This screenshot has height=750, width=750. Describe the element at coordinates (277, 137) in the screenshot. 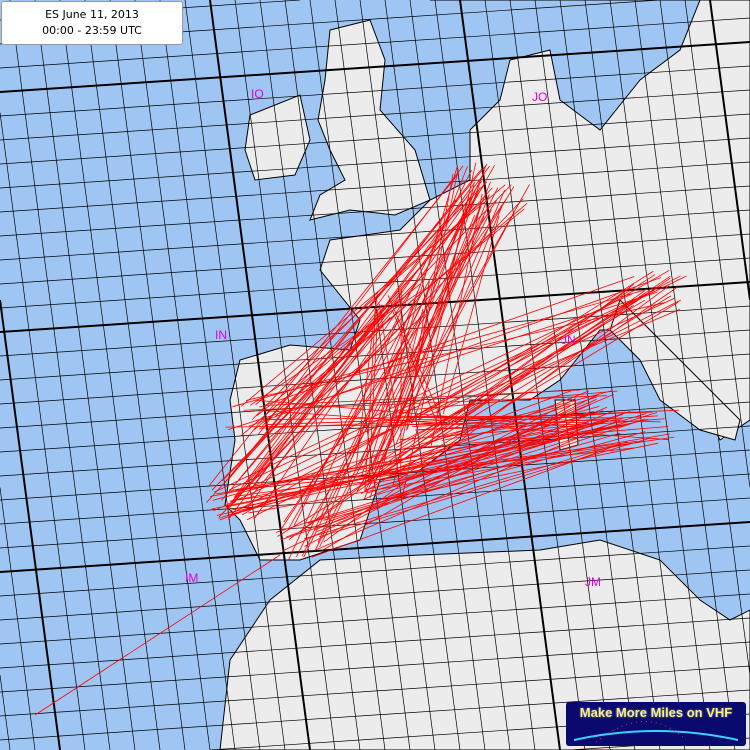

I see `land-ireland` at that location.